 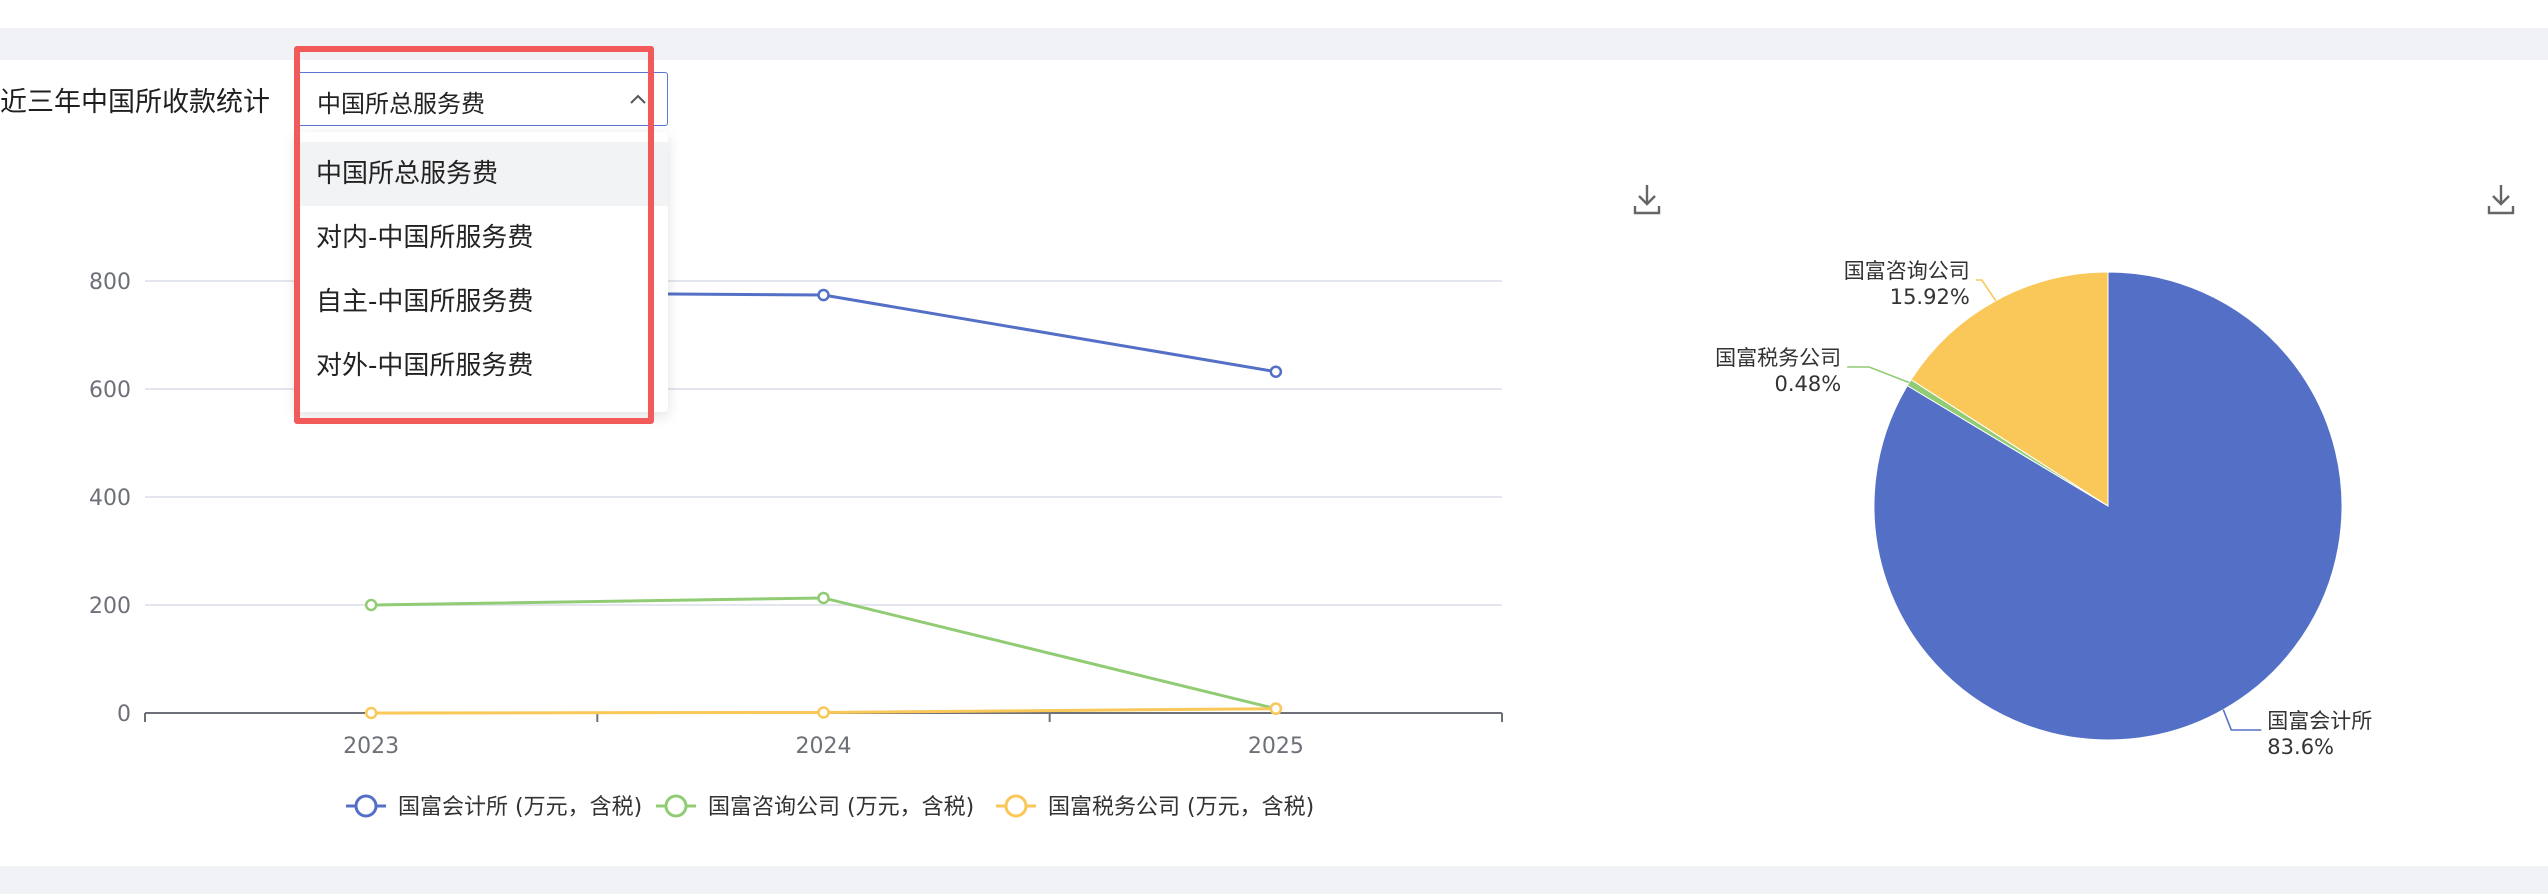 I want to click on select-value: 中国所总服务费, so click(x=401, y=104).